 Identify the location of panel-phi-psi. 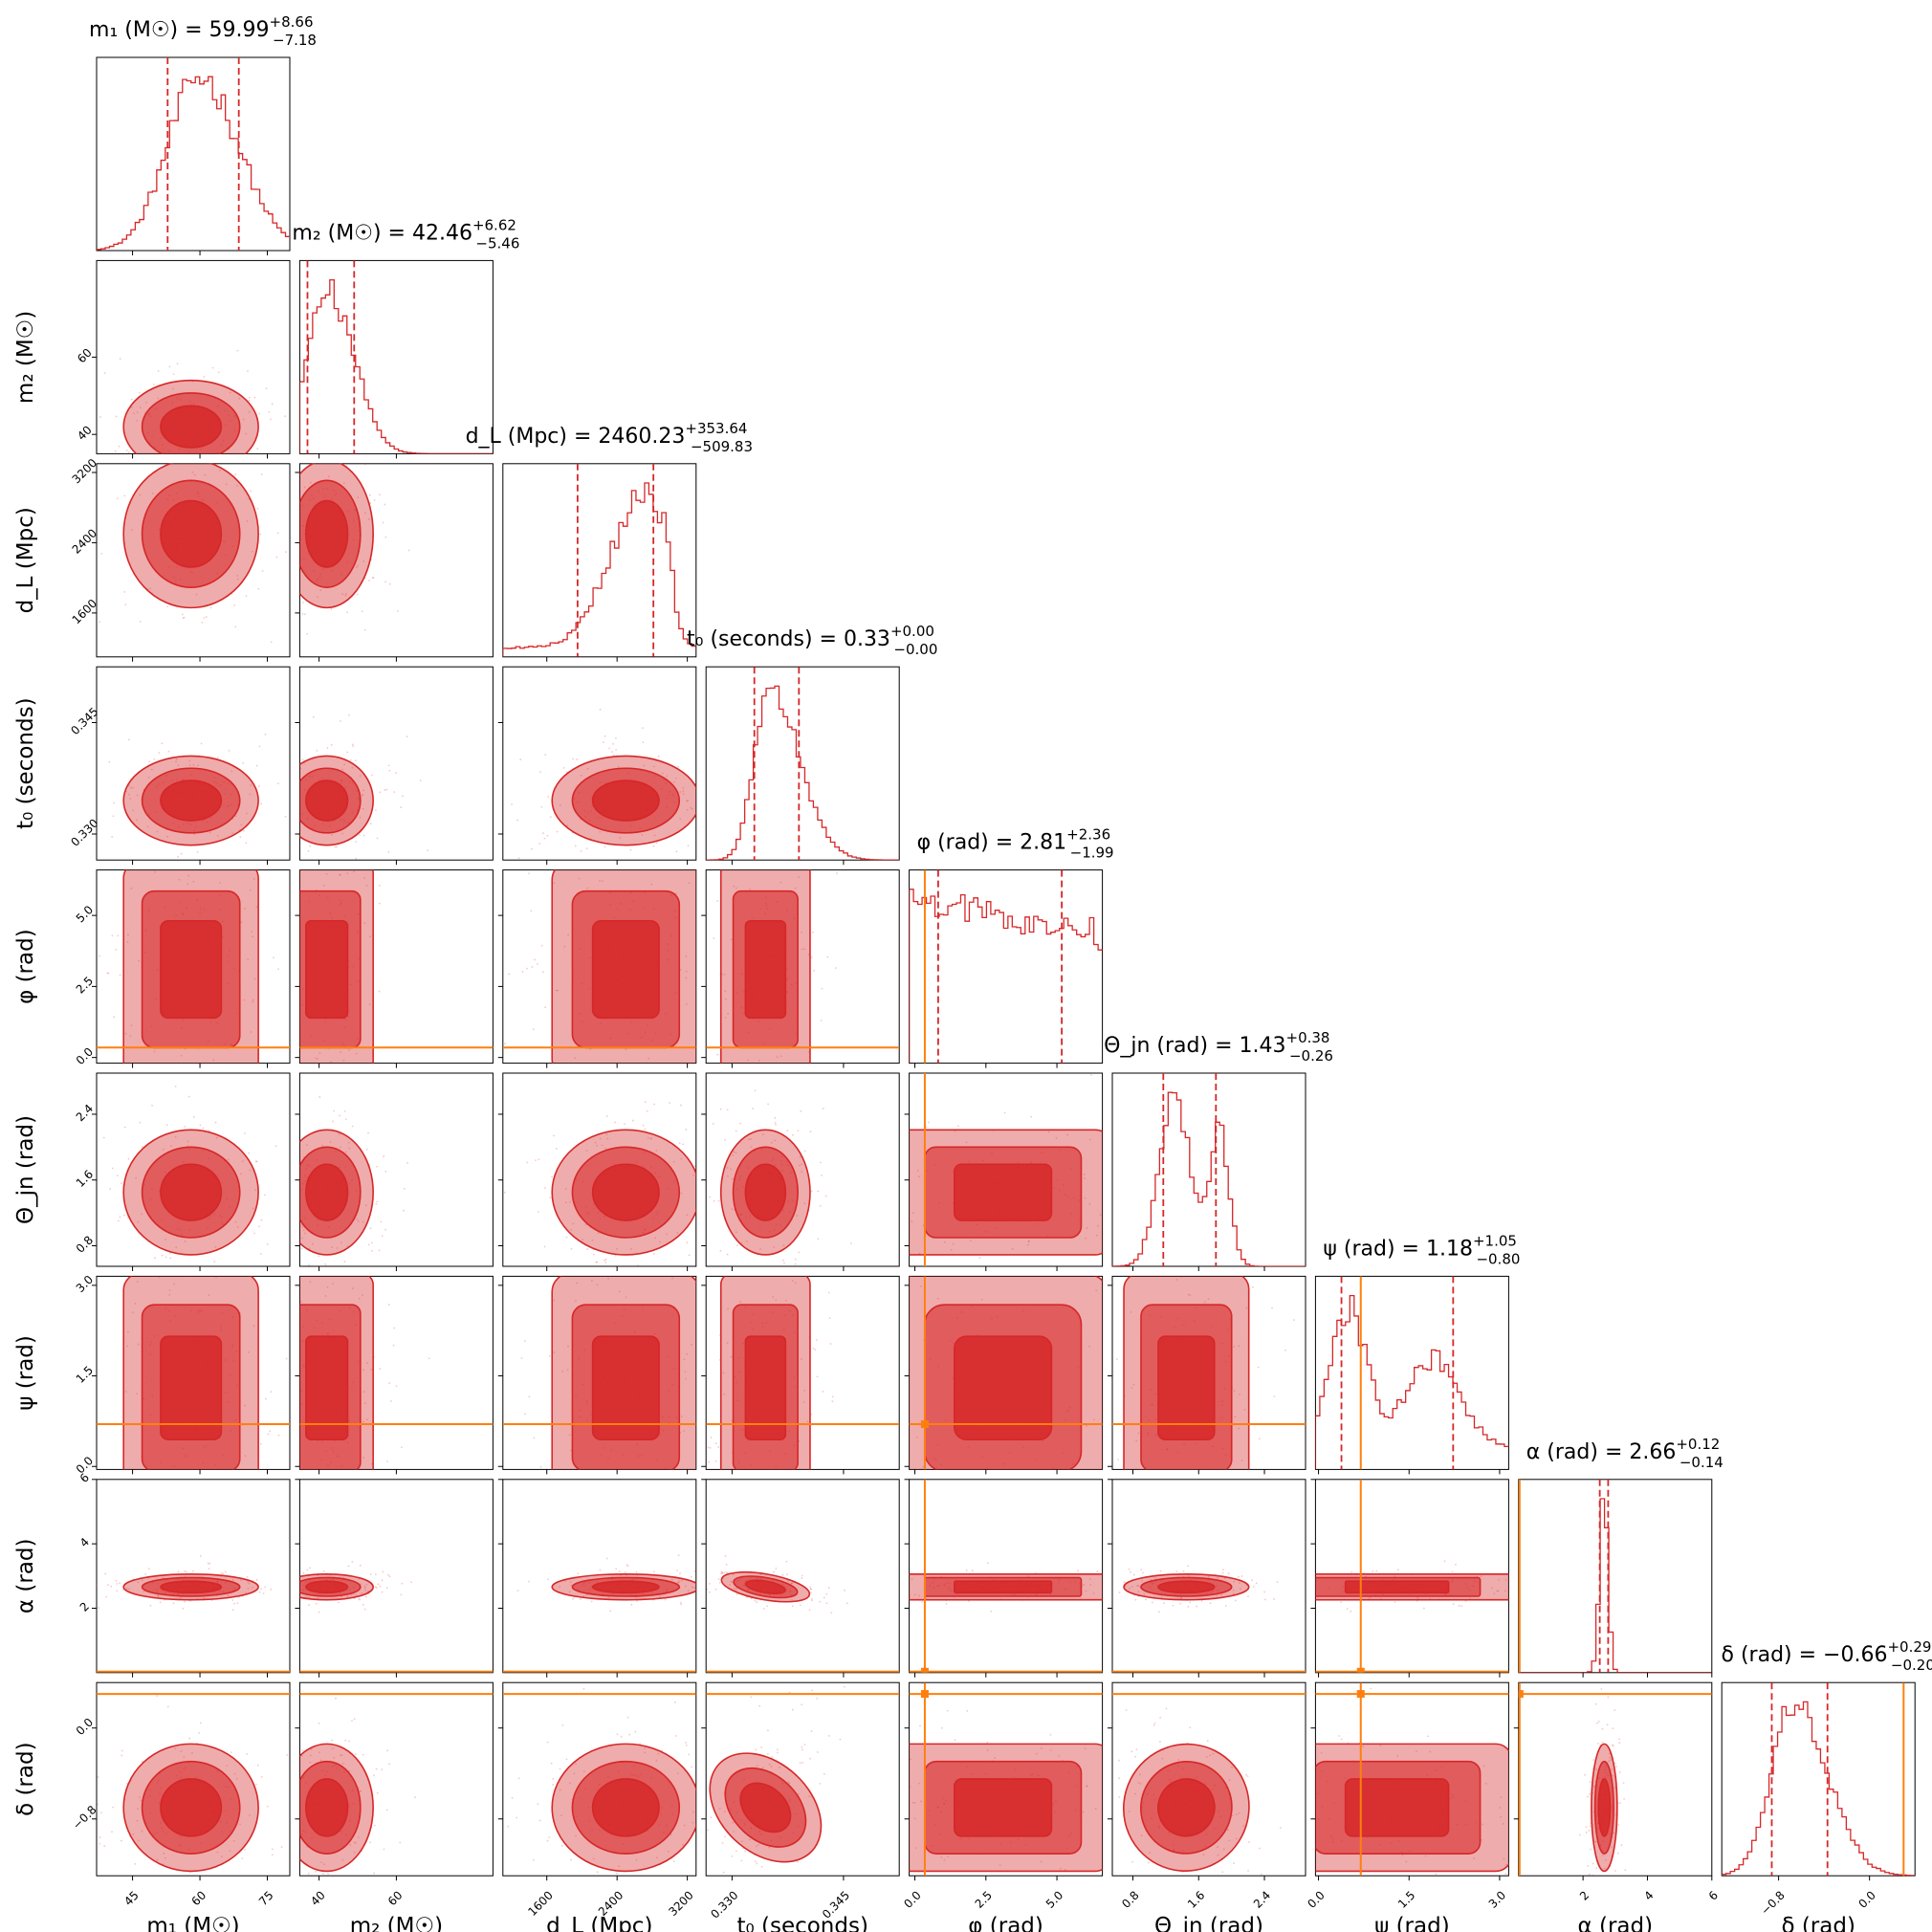
(1004, 1375).